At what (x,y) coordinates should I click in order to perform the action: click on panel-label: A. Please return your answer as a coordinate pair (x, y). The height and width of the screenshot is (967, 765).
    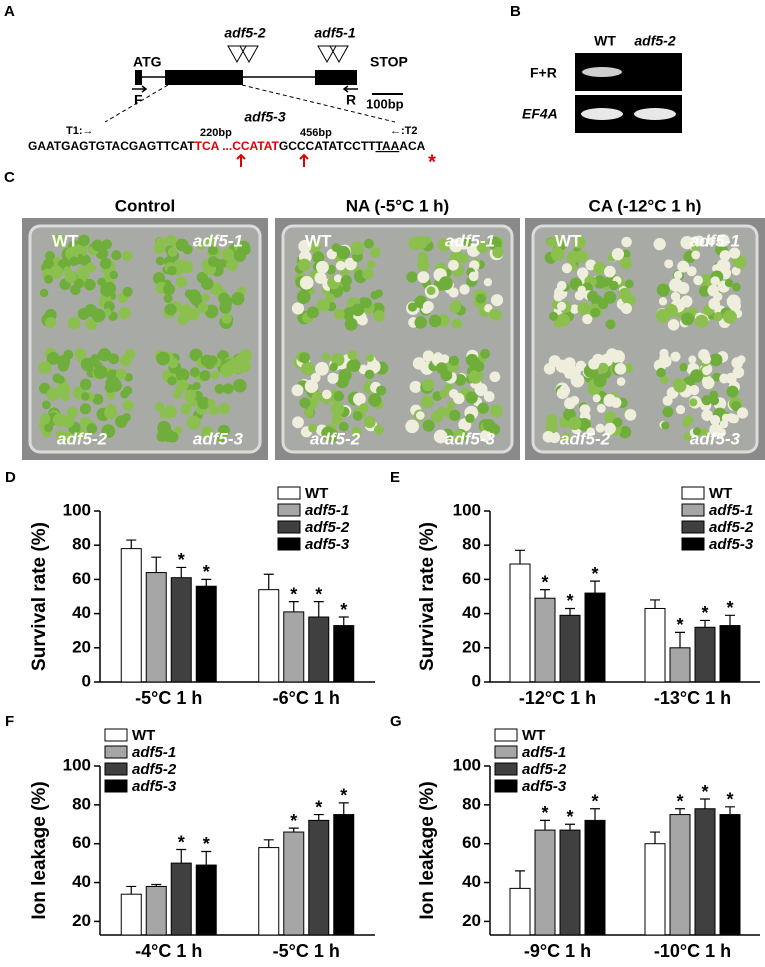
    Looking at the image, I should click on (9, 11).